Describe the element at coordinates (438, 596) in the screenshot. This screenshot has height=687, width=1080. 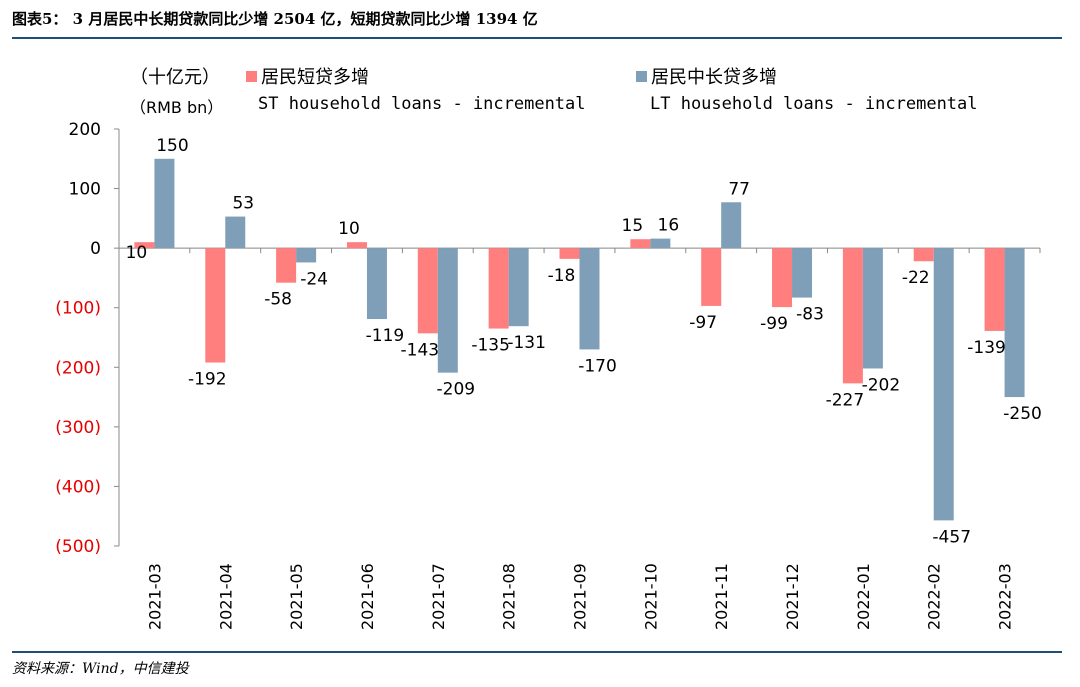
I see `x-tick-label: 2021-07` at that location.